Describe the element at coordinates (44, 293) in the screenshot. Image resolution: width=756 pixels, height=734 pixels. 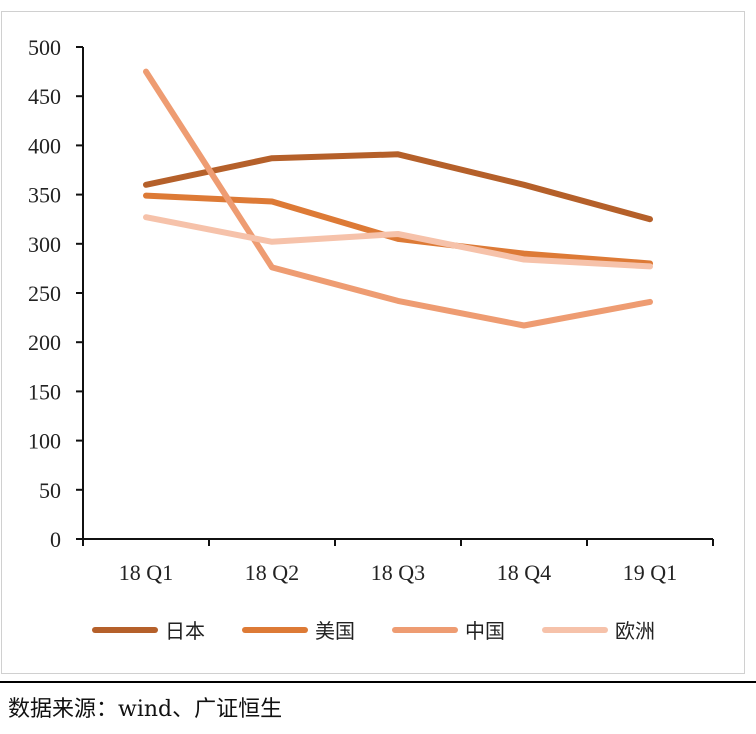
I see `y-tick-label: 250` at that location.